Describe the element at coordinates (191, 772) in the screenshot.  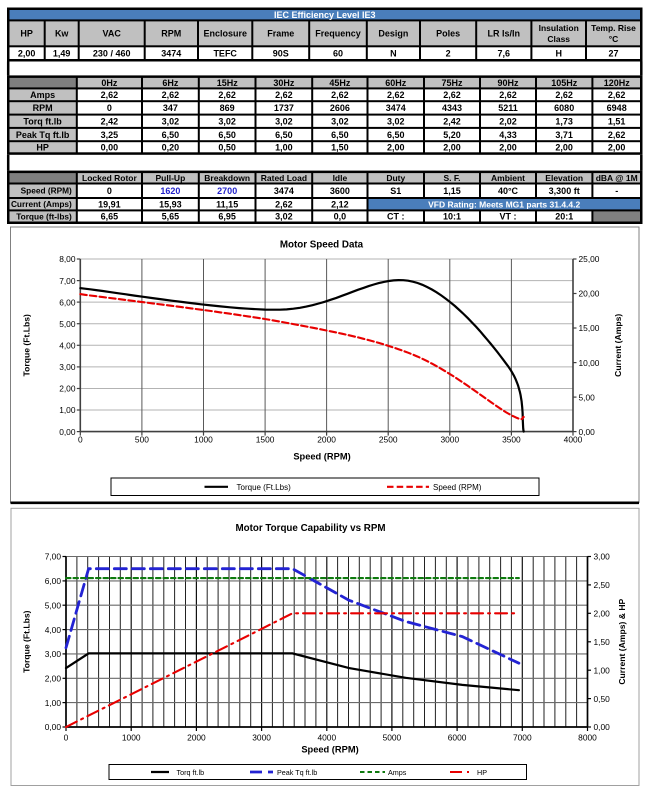
I see `svg-text: Torq ft.lb` at that location.